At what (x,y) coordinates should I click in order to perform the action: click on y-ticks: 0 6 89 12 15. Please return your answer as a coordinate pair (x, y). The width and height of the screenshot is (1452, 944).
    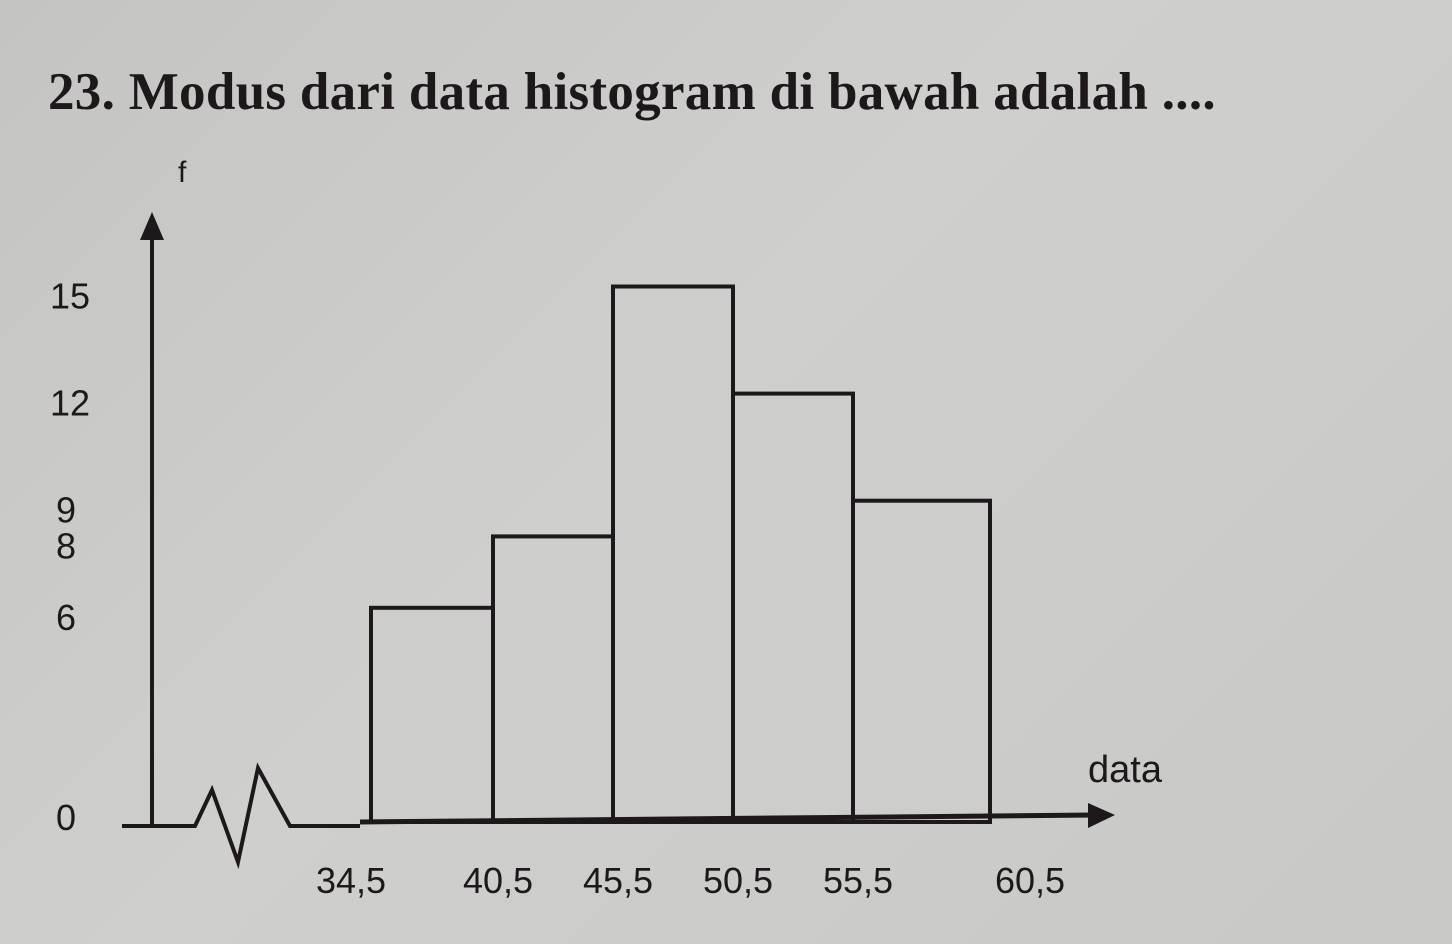
    Looking at the image, I should click on (70, 557).